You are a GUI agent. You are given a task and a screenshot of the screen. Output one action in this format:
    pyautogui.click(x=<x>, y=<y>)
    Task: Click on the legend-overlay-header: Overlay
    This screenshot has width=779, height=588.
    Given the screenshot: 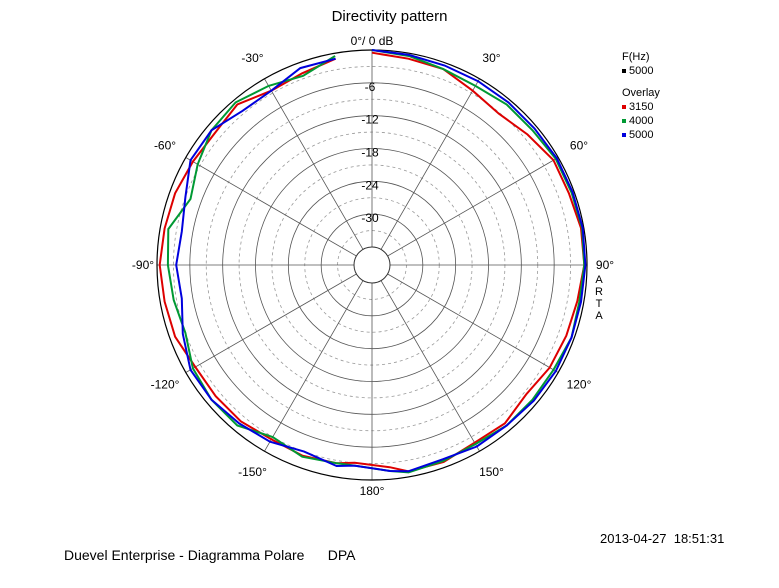 What is the action you would take?
    pyautogui.click(x=641, y=93)
    